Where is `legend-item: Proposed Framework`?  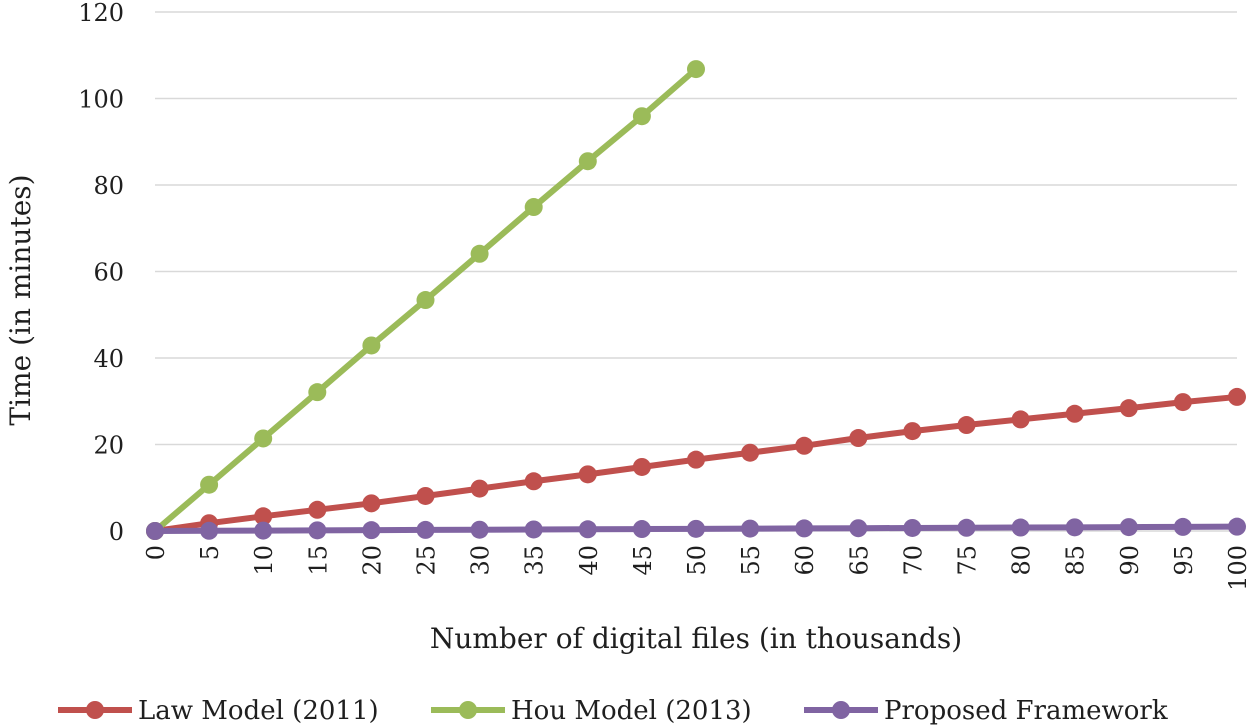 legend-item: Proposed Framework is located at coordinates (986, 711).